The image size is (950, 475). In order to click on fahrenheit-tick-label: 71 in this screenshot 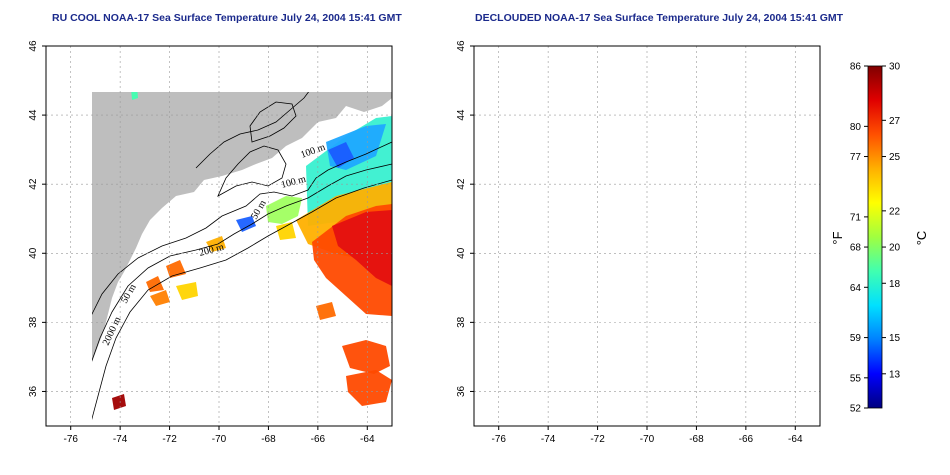, I will do `click(856, 217)`.